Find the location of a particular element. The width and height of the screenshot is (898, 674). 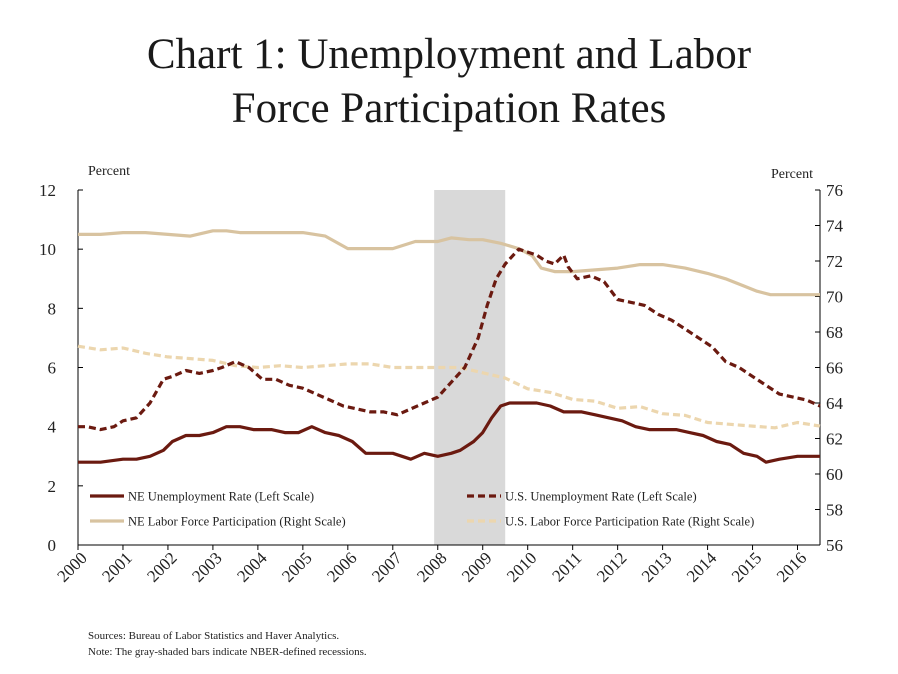

x-tick-label: 2014 is located at coordinates (702, 567).